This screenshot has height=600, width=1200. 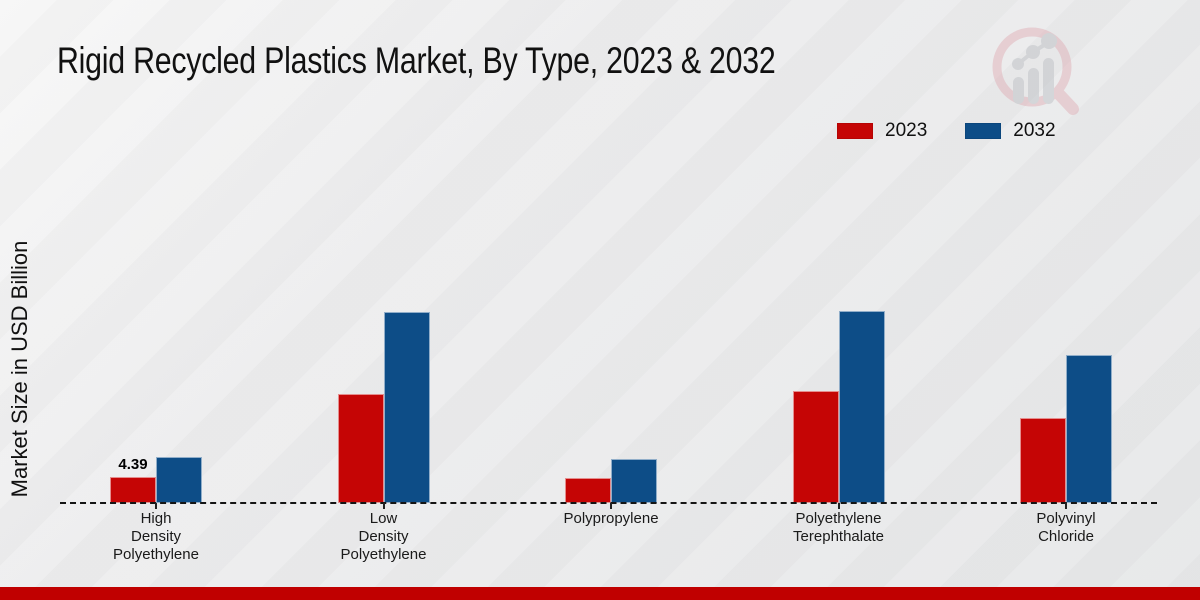 I want to click on bar-2032-polypropylene, so click(x=634, y=481).